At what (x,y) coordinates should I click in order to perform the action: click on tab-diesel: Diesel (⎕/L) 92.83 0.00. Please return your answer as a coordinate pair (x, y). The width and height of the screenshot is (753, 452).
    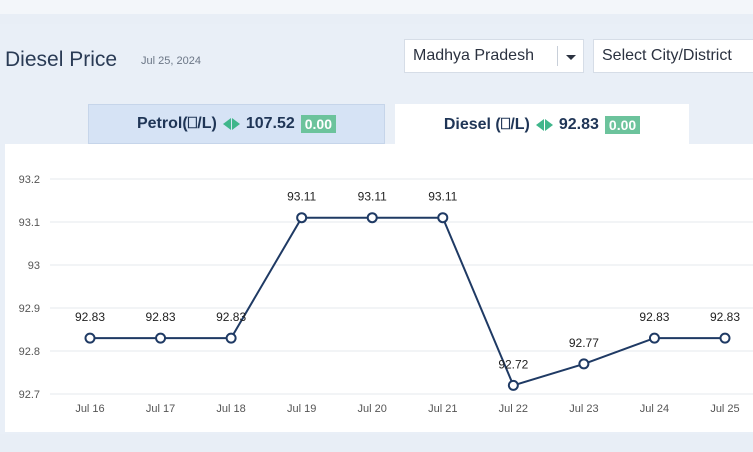
    Looking at the image, I should click on (542, 125).